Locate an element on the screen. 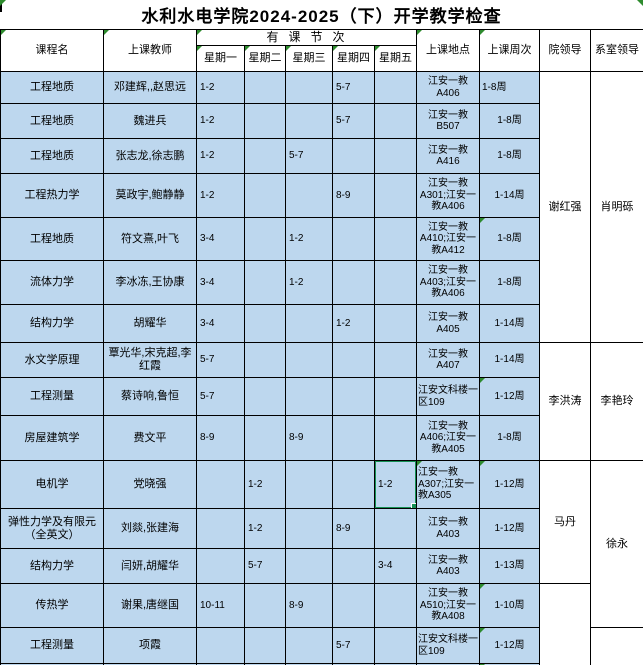 Image resolution: width=643 pixels, height=665 pixels. cell-course: 弹性力学及有限元（全英文） is located at coordinates (52, 528).